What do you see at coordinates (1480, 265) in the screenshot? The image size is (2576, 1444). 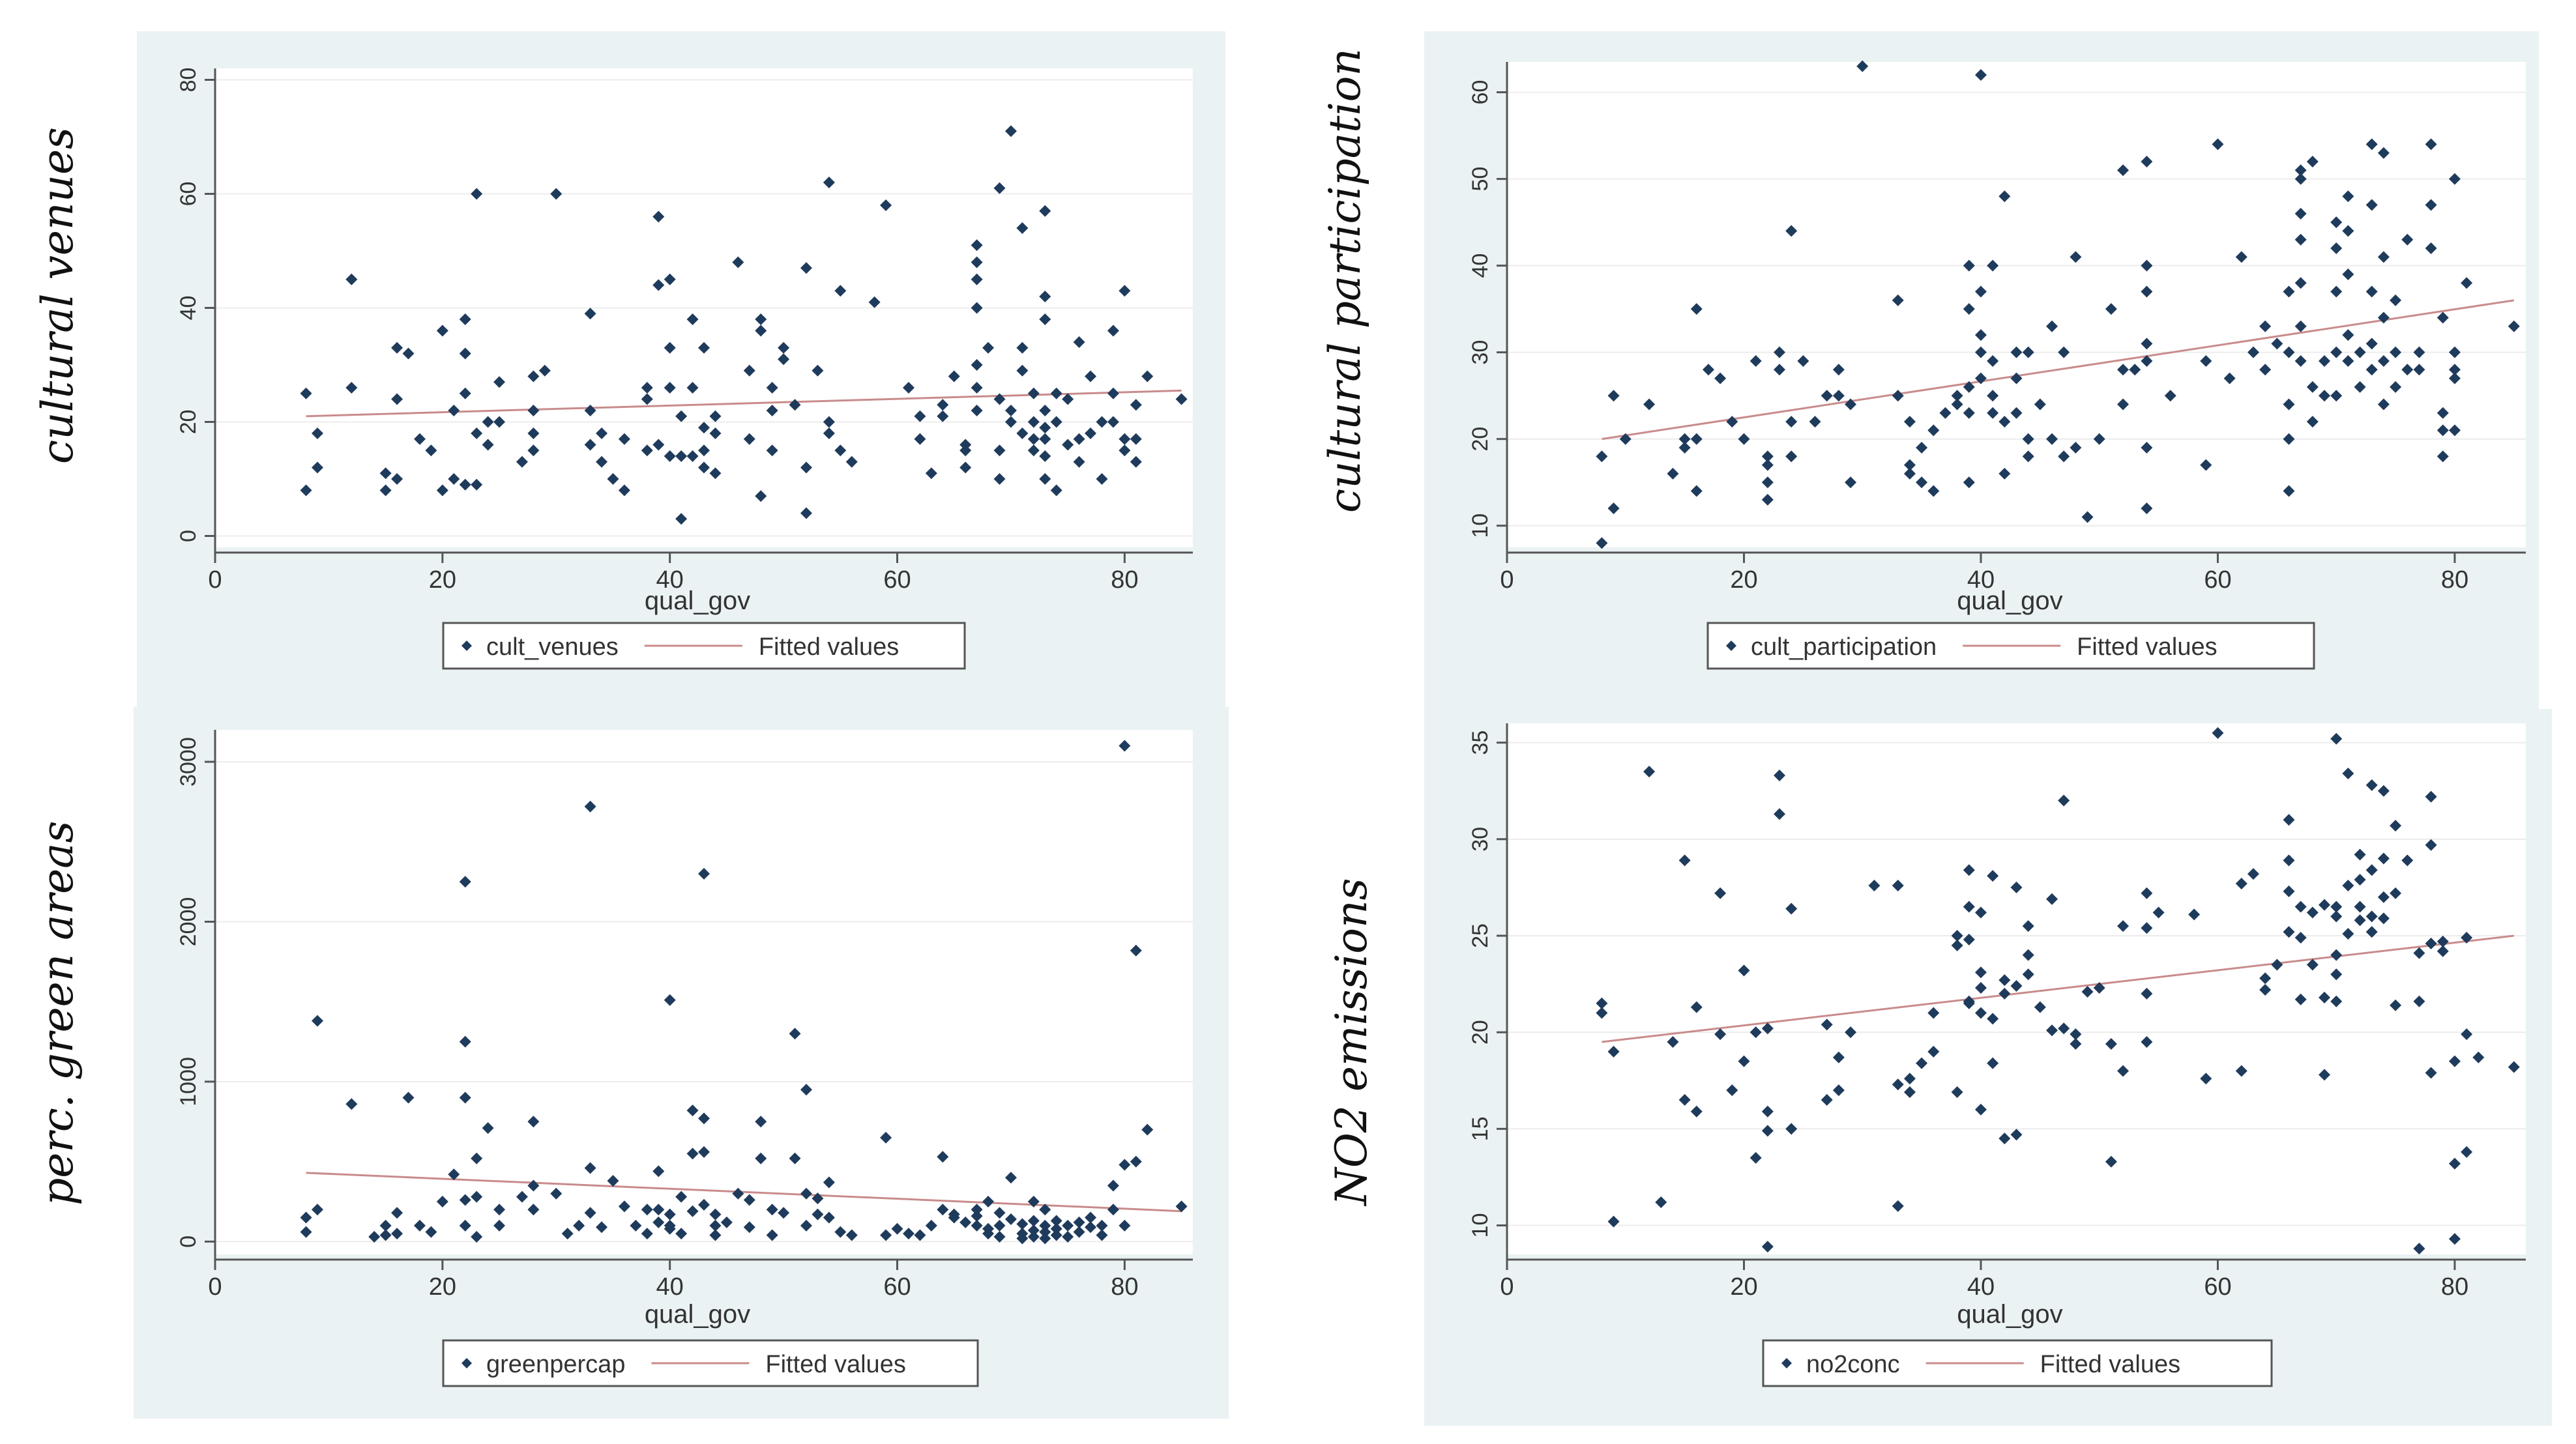 I see `y-tick-label: 40` at bounding box center [1480, 265].